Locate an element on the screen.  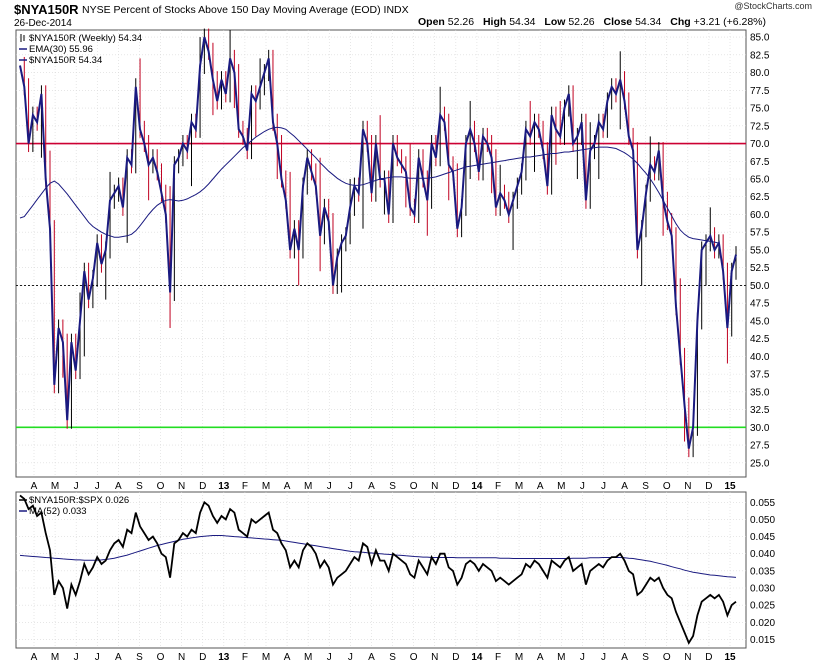
main-legend-label: $NYA150R (Weekly) 54.34 is located at coordinates (85, 38).